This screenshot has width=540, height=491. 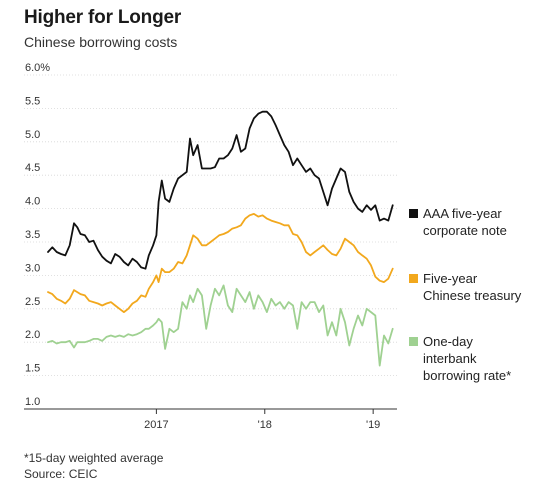 What do you see at coordinates (32, 268) in the screenshot?
I see `y-tick-label: 3.0` at bounding box center [32, 268].